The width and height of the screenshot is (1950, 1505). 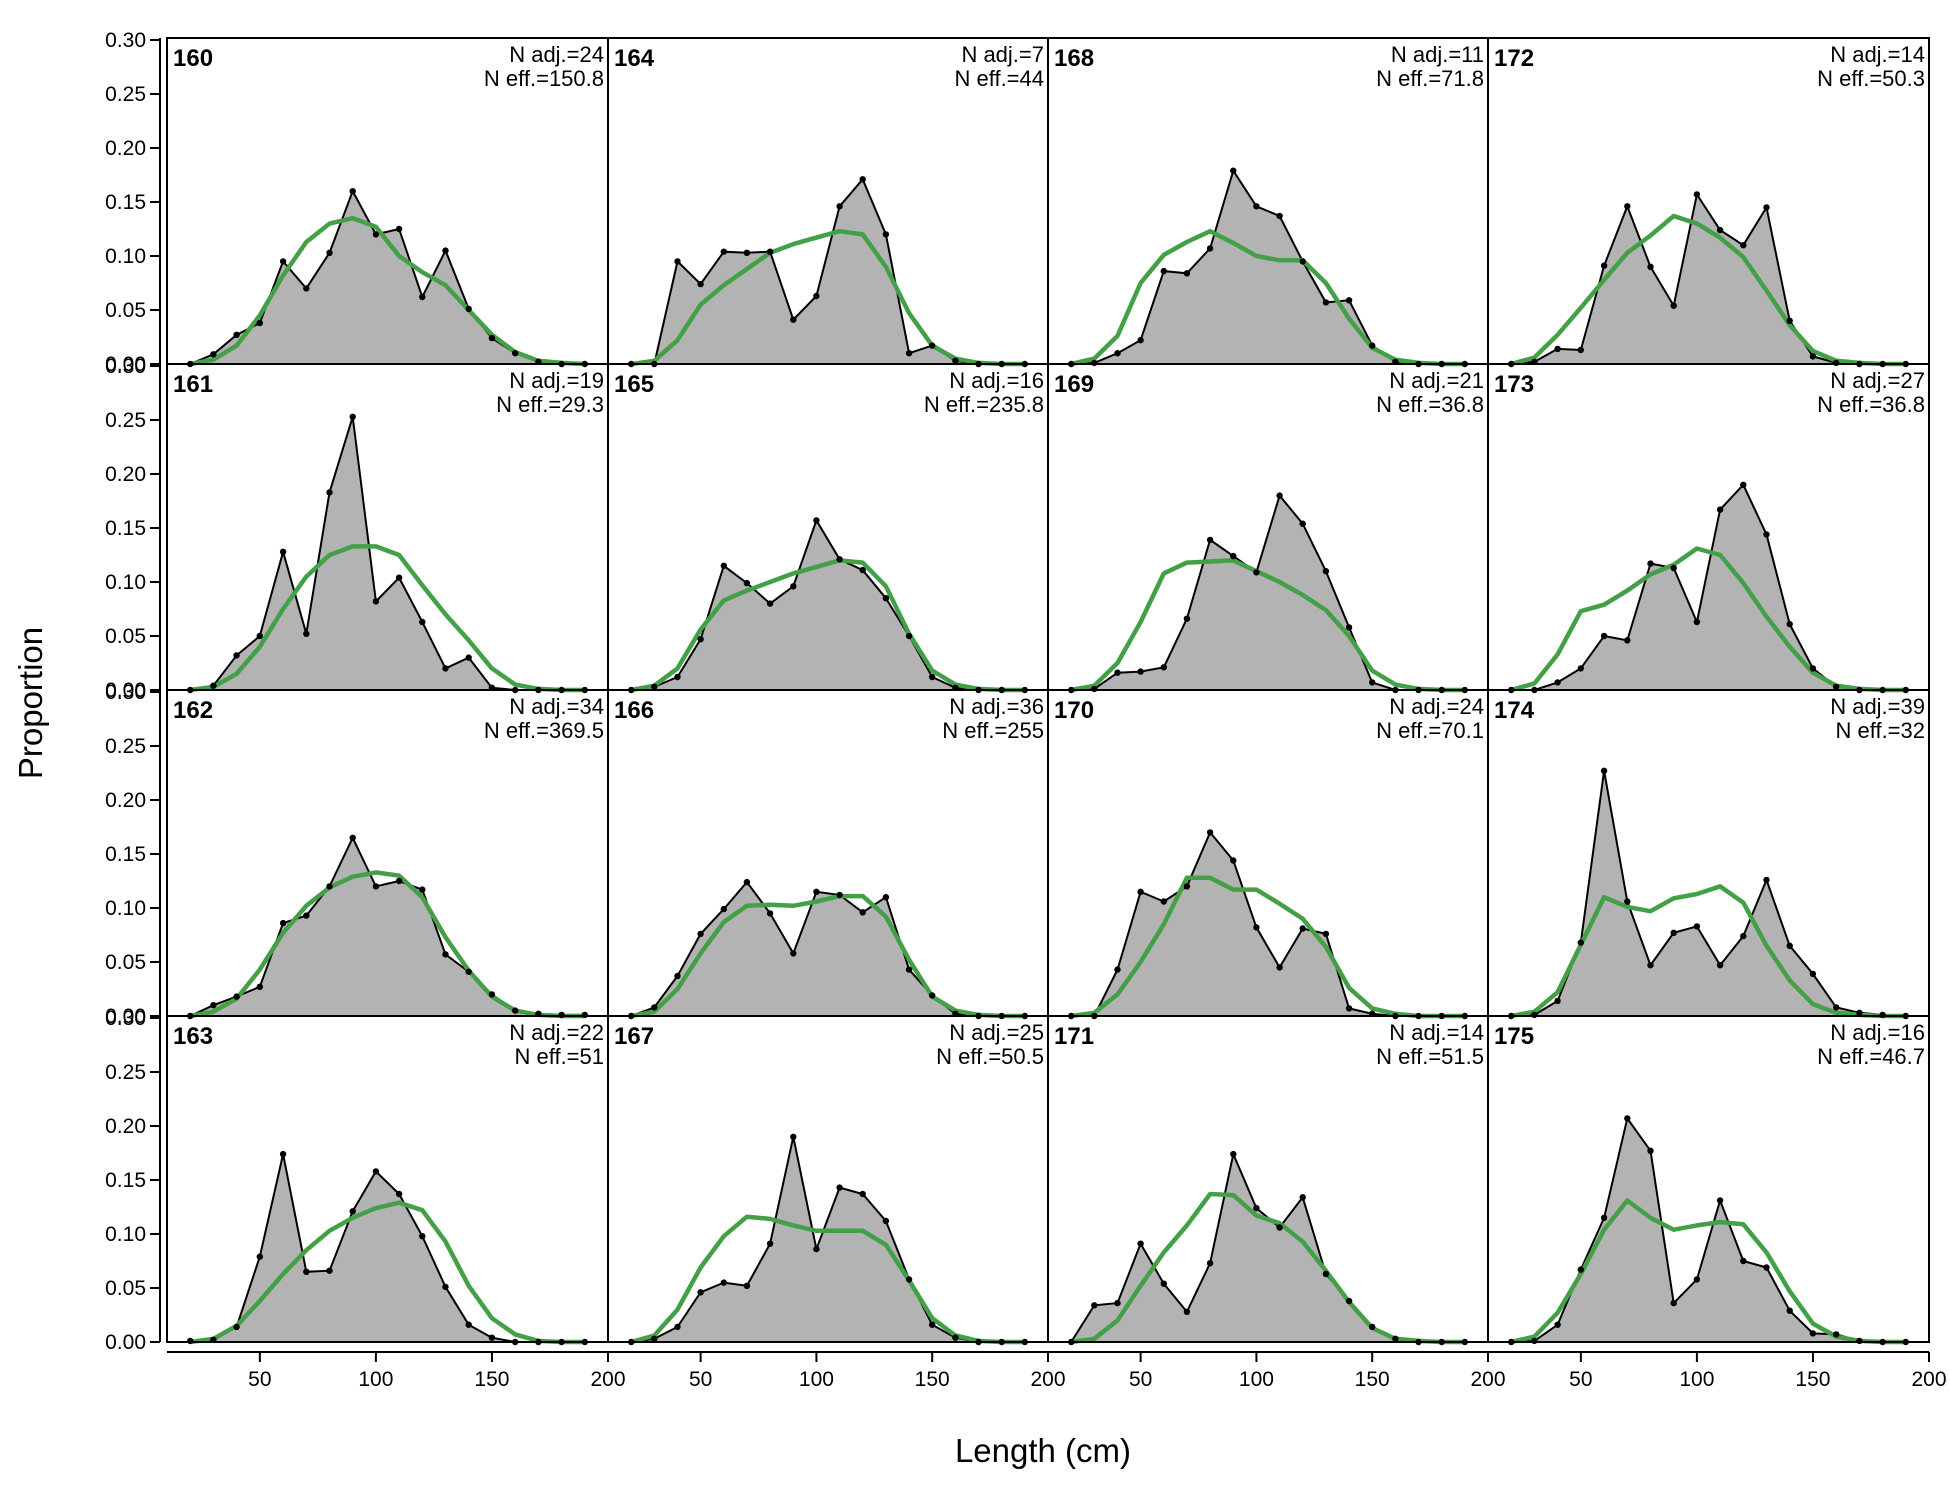 What do you see at coordinates (1430, 730) in the screenshot?
I see `n-eff-label: N eff.=70.1` at bounding box center [1430, 730].